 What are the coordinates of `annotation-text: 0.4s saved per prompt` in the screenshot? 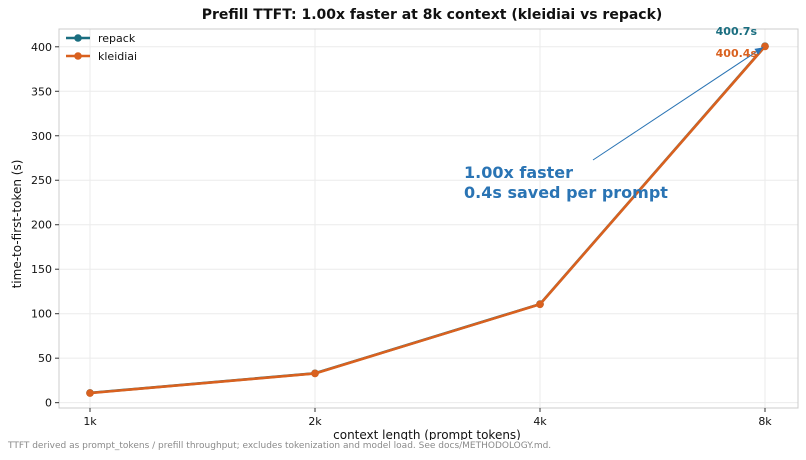 It's located at (566, 192).